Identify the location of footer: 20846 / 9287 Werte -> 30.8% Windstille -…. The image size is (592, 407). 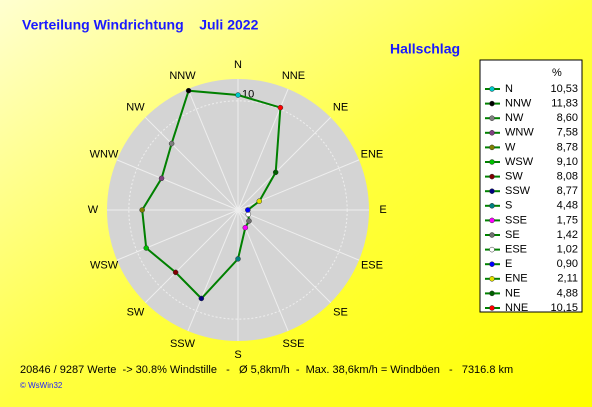
(266, 370).